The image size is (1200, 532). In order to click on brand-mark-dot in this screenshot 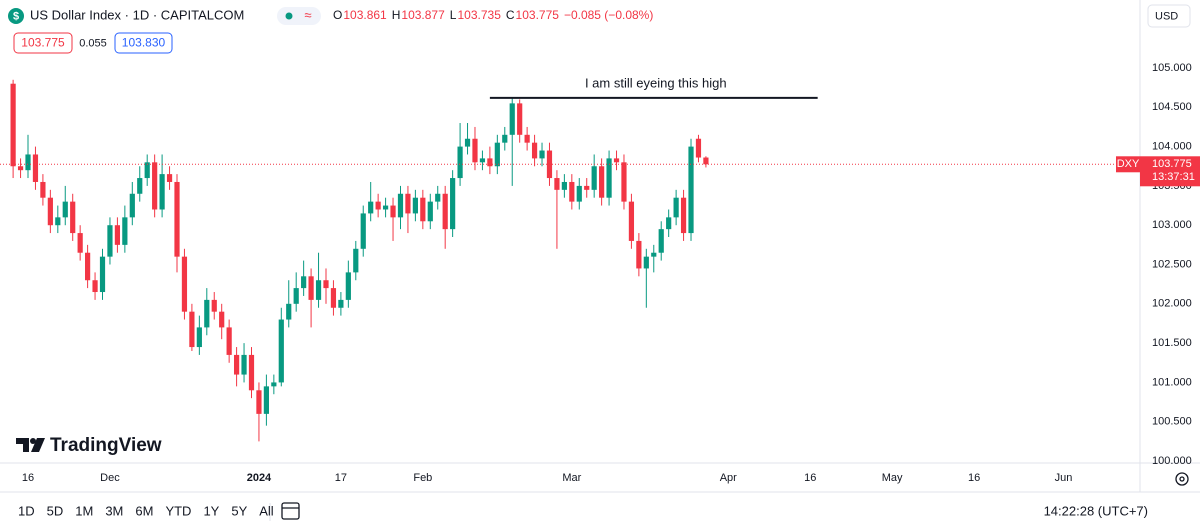, I will do `click(33, 441)`.